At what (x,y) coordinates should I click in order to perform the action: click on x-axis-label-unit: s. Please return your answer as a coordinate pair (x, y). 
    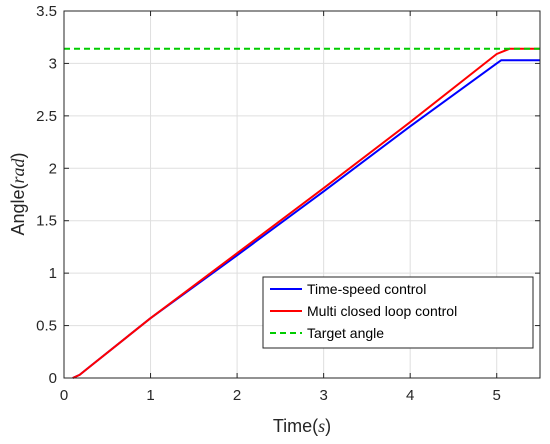
    Looking at the image, I should click on (321, 426).